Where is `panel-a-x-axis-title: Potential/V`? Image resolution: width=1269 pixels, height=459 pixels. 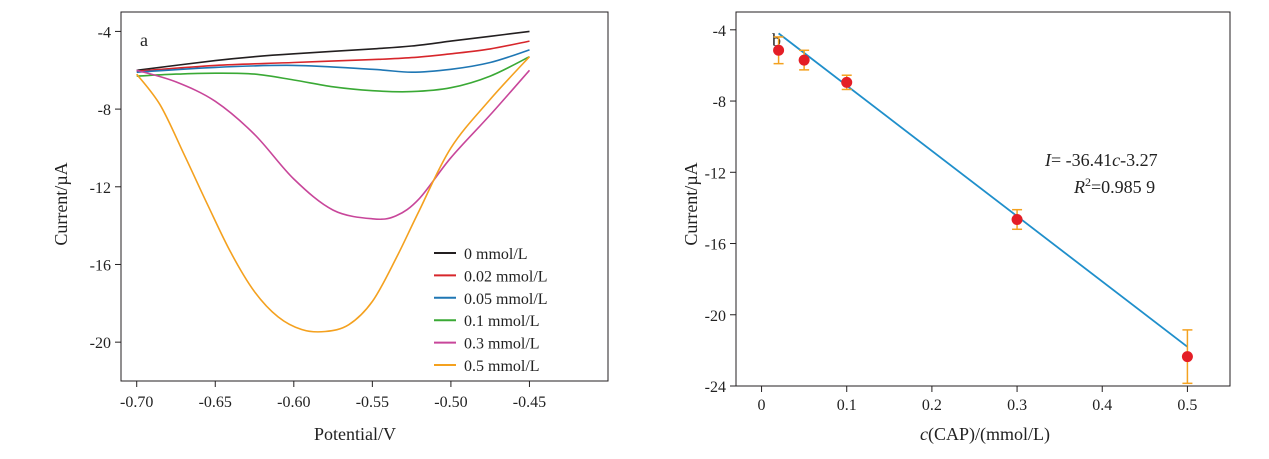 panel-a-x-axis-title: Potential/V is located at coordinates (355, 434).